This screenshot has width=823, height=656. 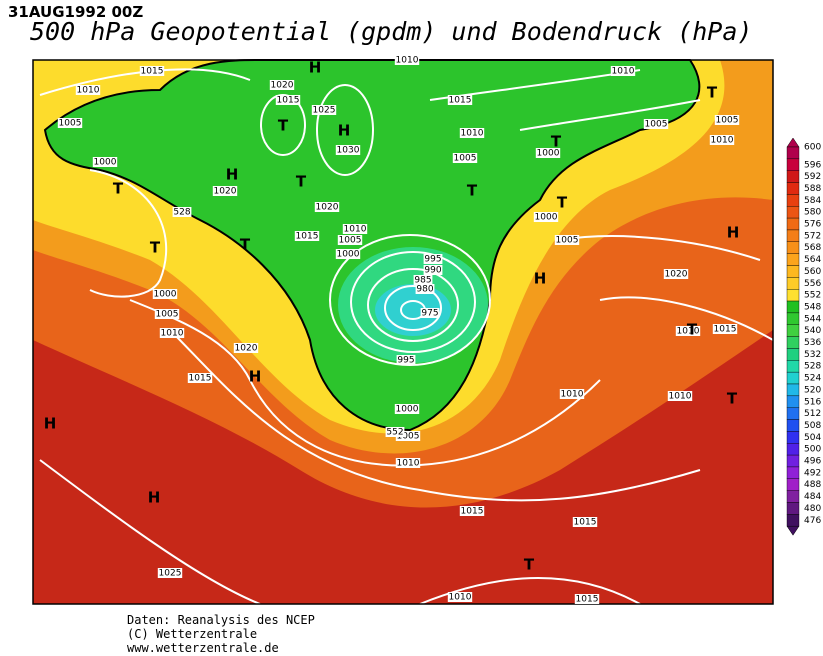 I want to click on colorbar-label: 536, so click(x=812, y=343).